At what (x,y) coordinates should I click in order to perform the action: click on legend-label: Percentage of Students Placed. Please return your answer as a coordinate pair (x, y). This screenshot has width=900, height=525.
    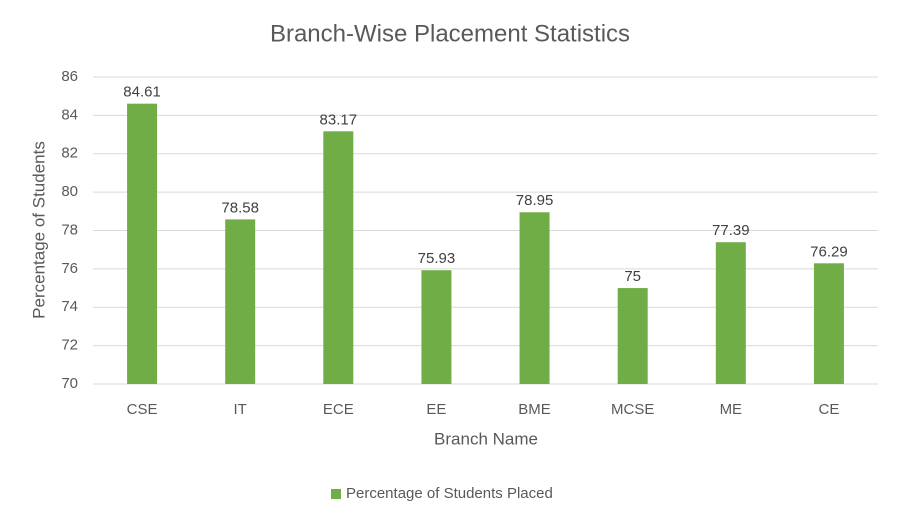
    Looking at the image, I should click on (449, 493).